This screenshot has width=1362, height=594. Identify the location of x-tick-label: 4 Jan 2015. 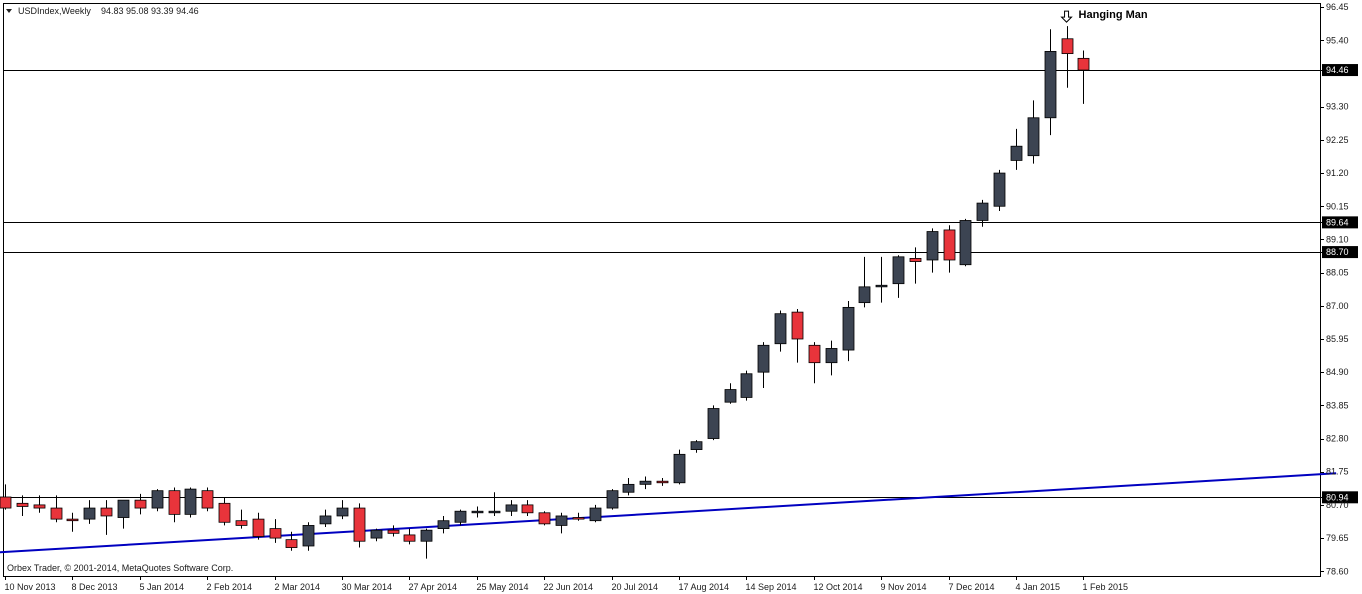
(1038, 587).